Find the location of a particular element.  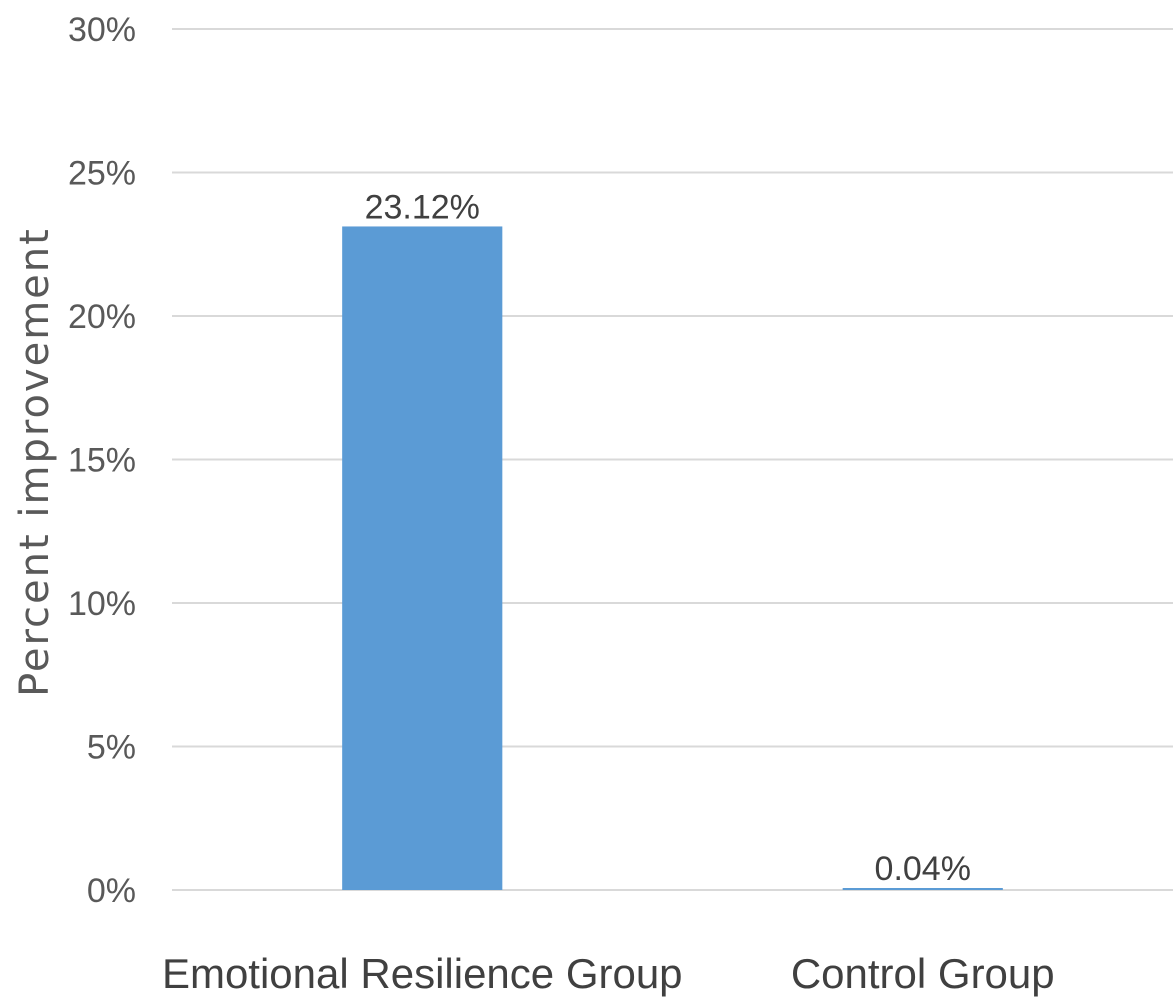

x-axis-categories: Emotional Resilience Group Control Group is located at coordinates (608, 973).